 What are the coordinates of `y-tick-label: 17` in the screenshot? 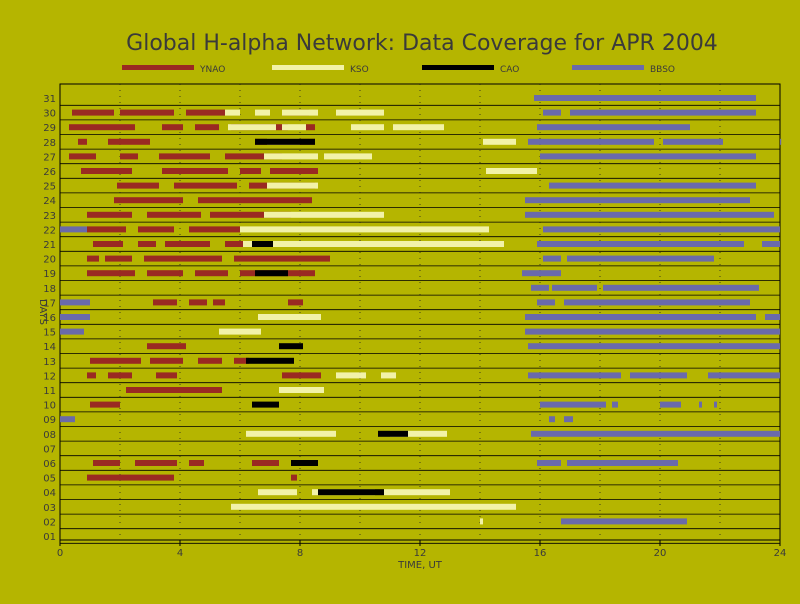 It's located at (49, 303).